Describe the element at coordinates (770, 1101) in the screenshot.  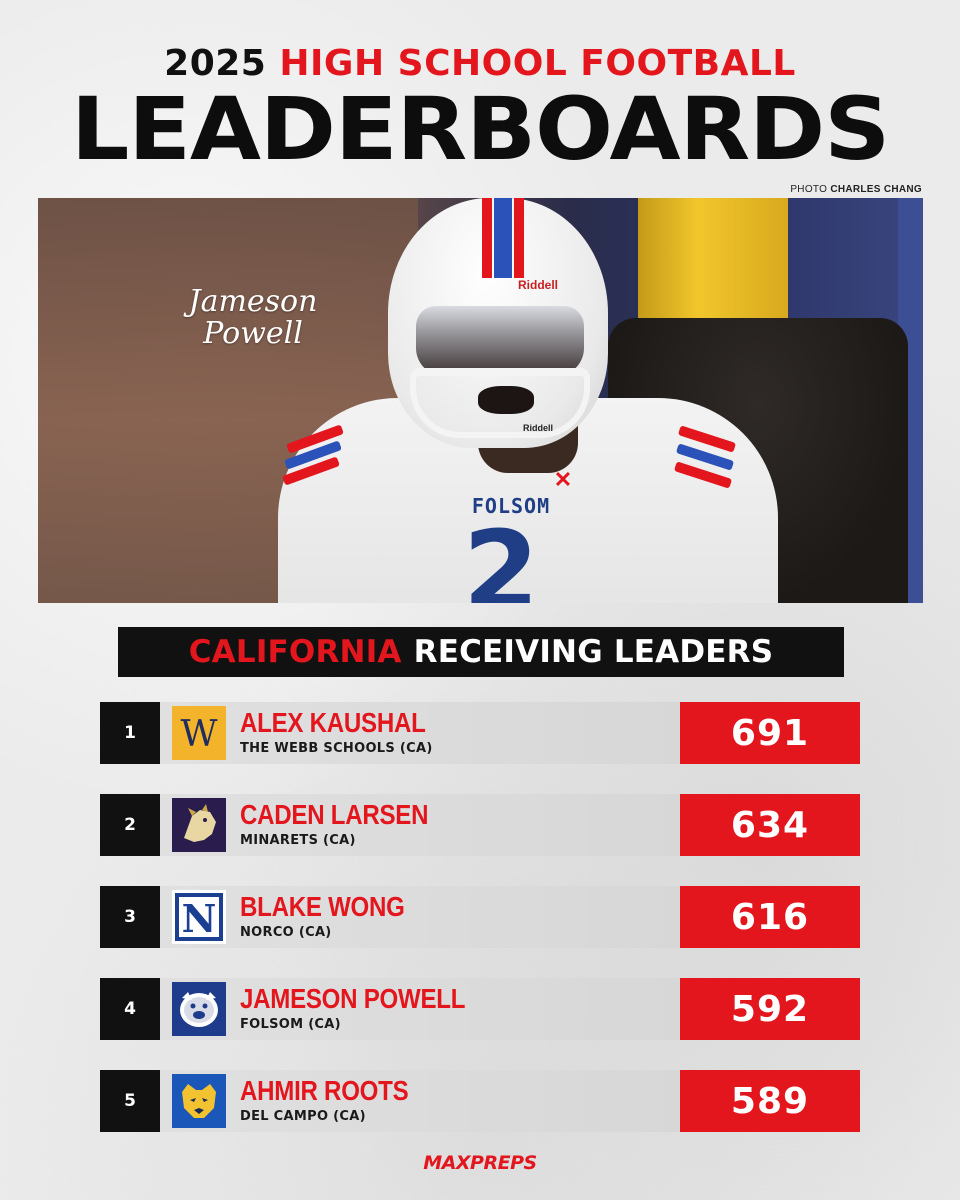
I see `receiving-yards: 589` at that location.